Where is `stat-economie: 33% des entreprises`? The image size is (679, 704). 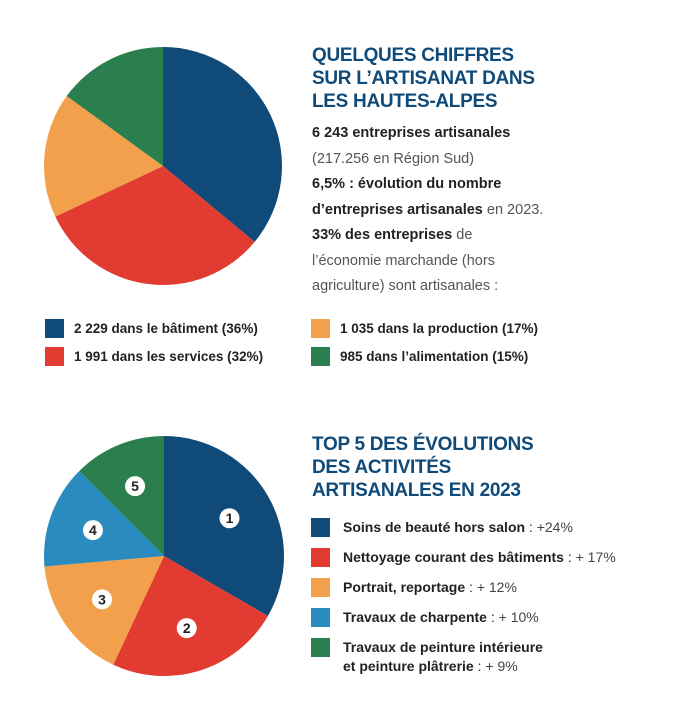 stat-economie: 33% des entreprises is located at coordinates (382, 235).